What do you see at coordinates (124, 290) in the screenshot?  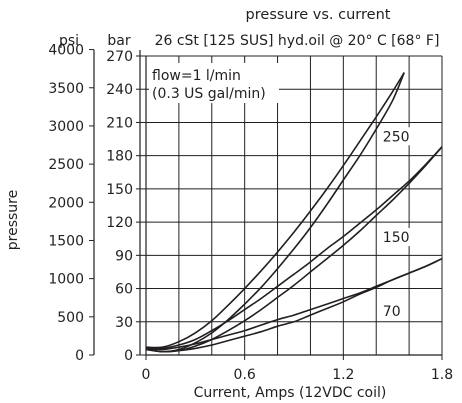 I see `bar-tick-label: 60` at bounding box center [124, 290].